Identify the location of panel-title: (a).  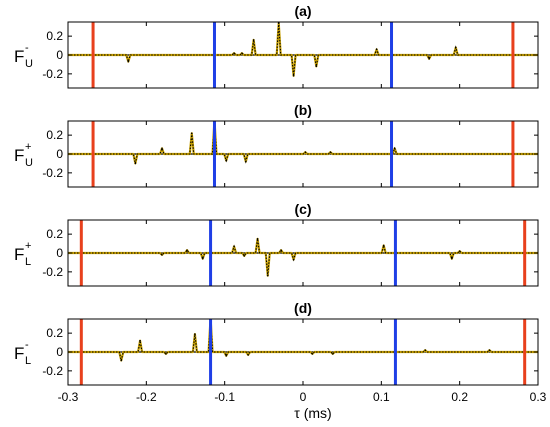
(302, 11).